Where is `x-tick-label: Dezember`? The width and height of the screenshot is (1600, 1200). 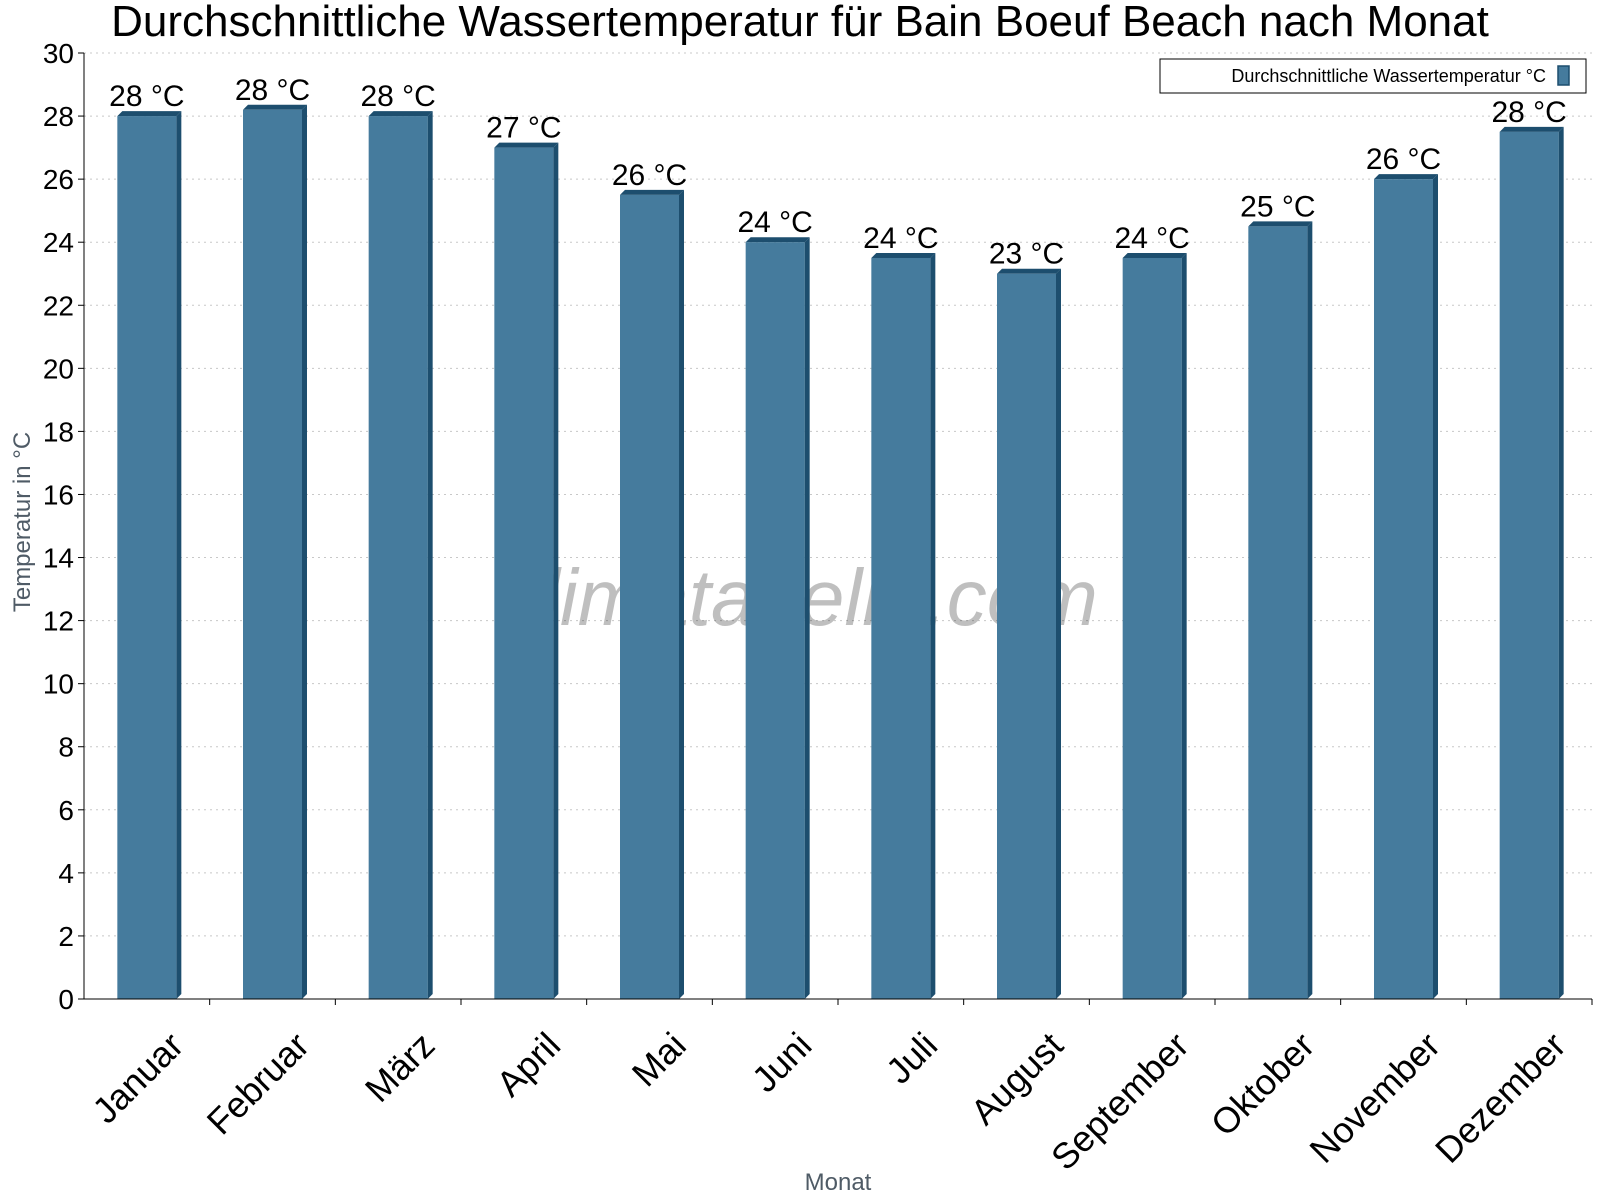
x-tick-label: Dezember is located at coordinates (1500, 1097).